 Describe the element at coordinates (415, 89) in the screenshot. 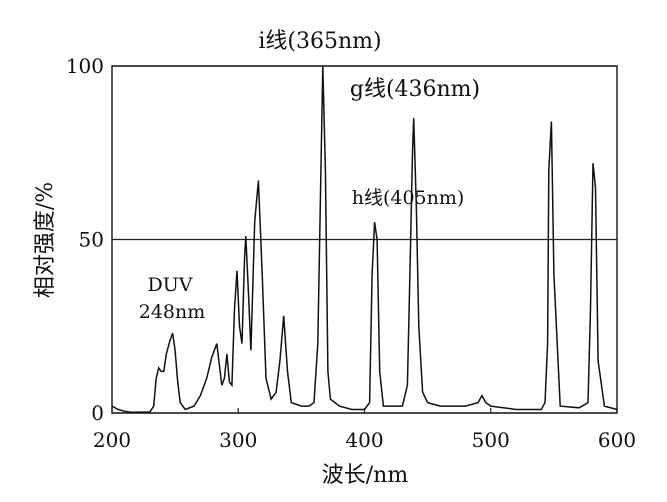

I see `annotation: g线(436nm)` at that location.